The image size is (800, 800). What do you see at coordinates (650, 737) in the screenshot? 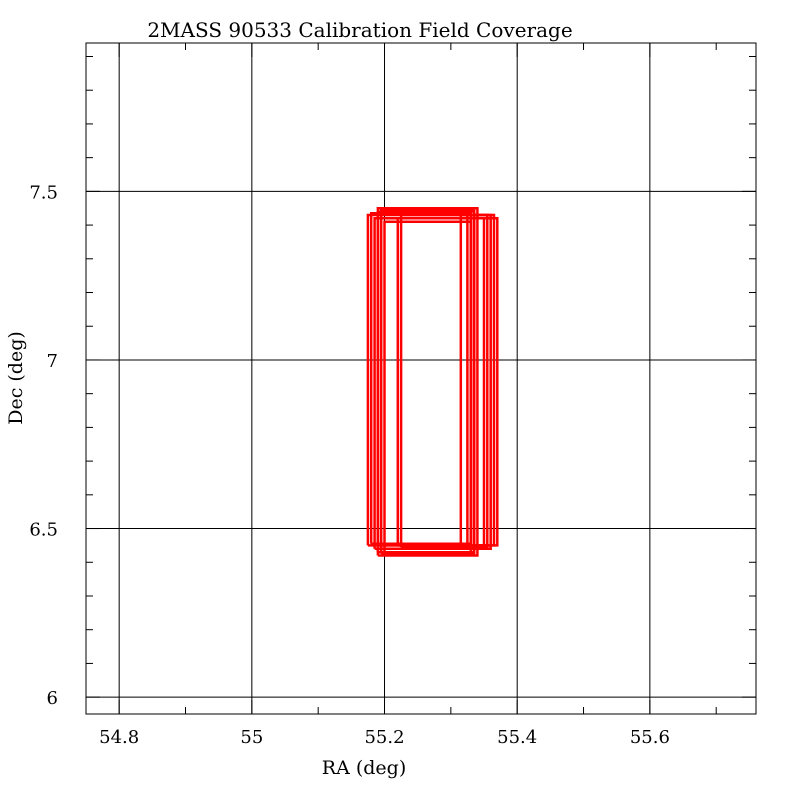
I see `x-tick-label: 55.6` at bounding box center [650, 737].